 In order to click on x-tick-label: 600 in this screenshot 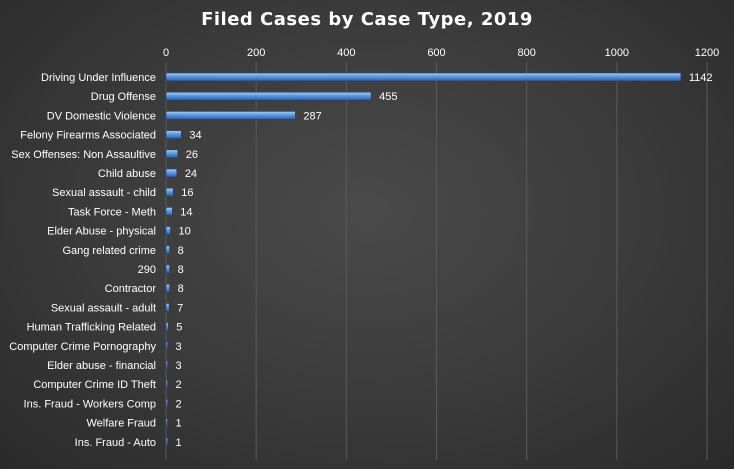, I will do `click(436, 53)`.